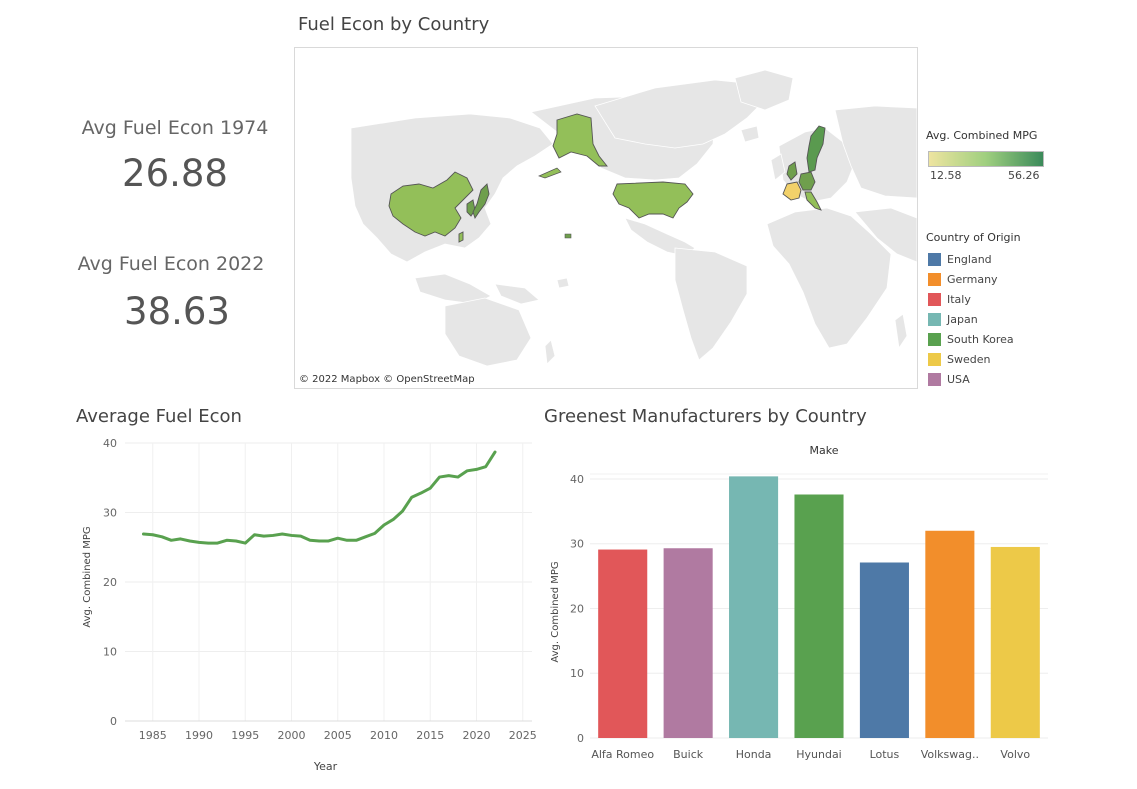  Describe the element at coordinates (959, 359) in the screenshot. I see `legend-item-sweden: Sweden` at that location.